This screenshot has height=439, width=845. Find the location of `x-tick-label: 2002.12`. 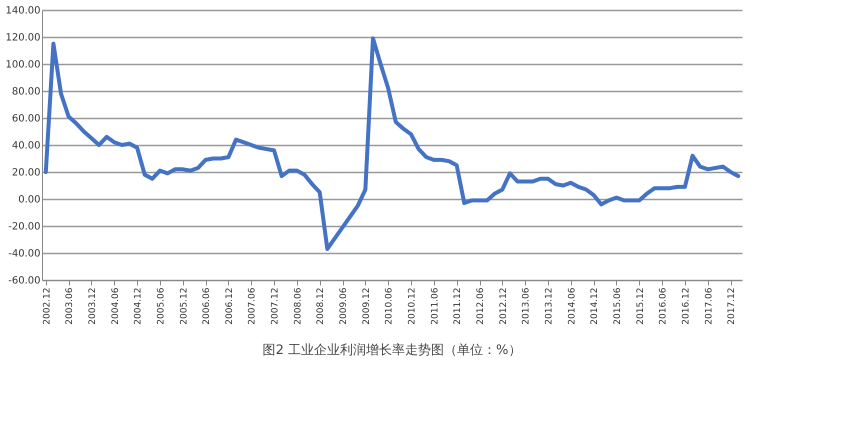

x-tick-label: 2002.12 is located at coordinates (47, 306).